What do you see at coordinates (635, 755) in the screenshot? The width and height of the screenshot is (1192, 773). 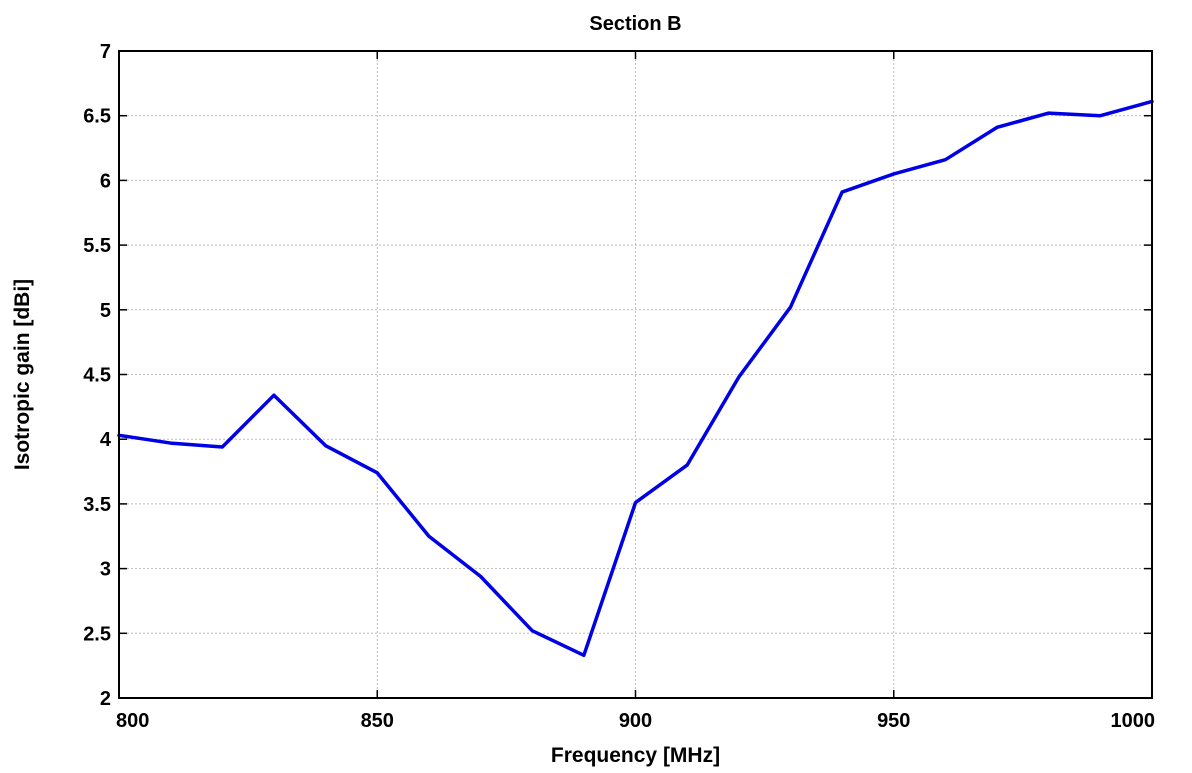 I see `x-axis-label: Frequency [MHz]` at bounding box center [635, 755].